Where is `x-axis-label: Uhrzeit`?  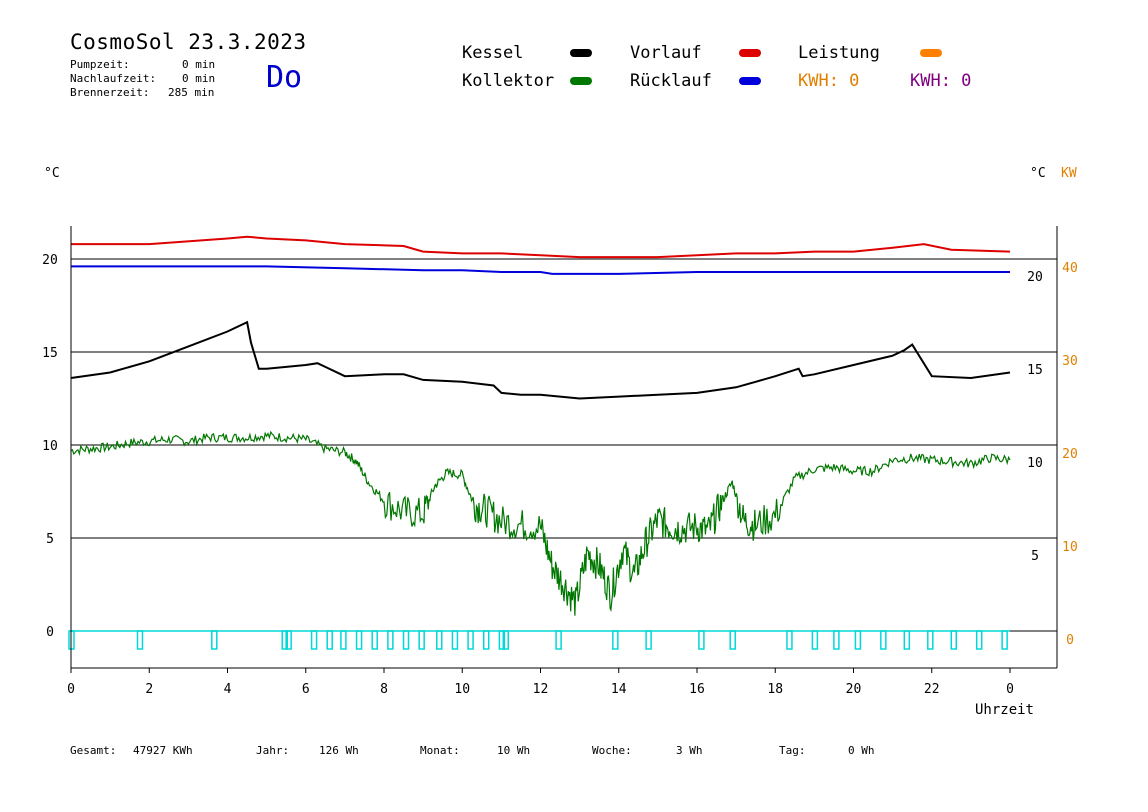 x-axis-label: Uhrzeit is located at coordinates (1004, 710).